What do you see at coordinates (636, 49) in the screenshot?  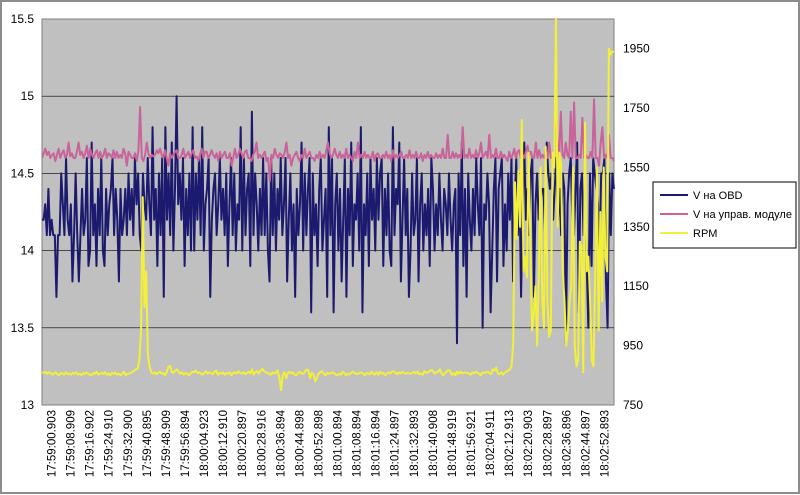 I see `right-y-tick-label: 1950` at bounding box center [636, 49].